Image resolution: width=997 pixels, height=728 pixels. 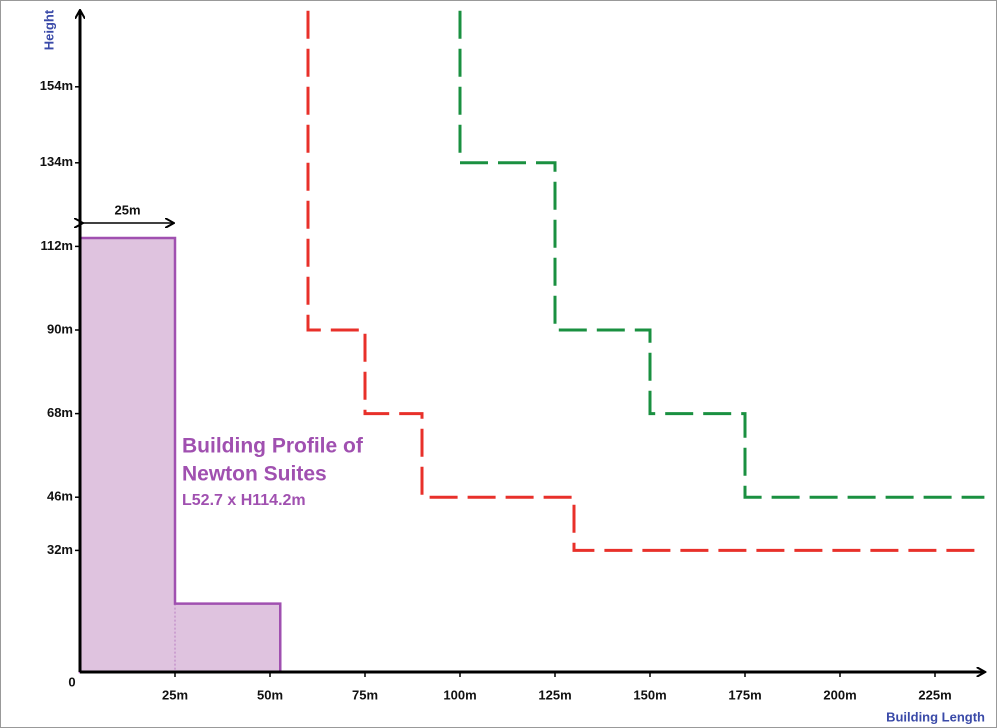 What do you see at coordinates (56, 161) in the screenshot?
I see `y-tick-label: 134m` at bounding box center [56, 161].